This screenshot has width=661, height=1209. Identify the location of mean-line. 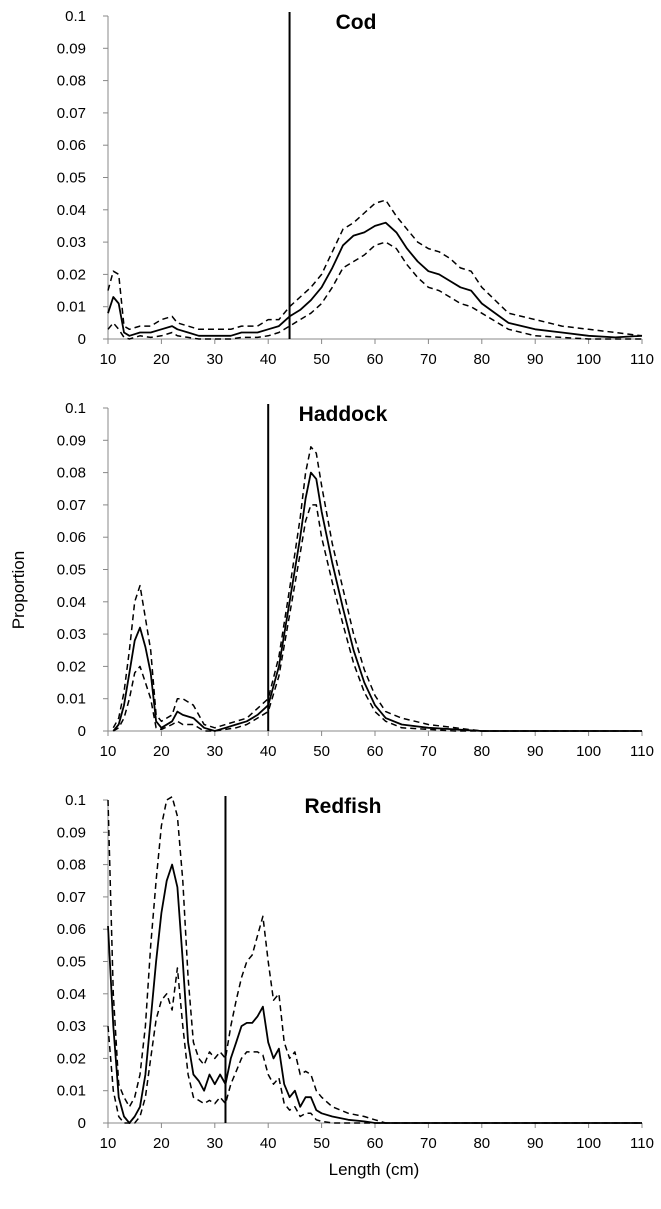
(375, 280).